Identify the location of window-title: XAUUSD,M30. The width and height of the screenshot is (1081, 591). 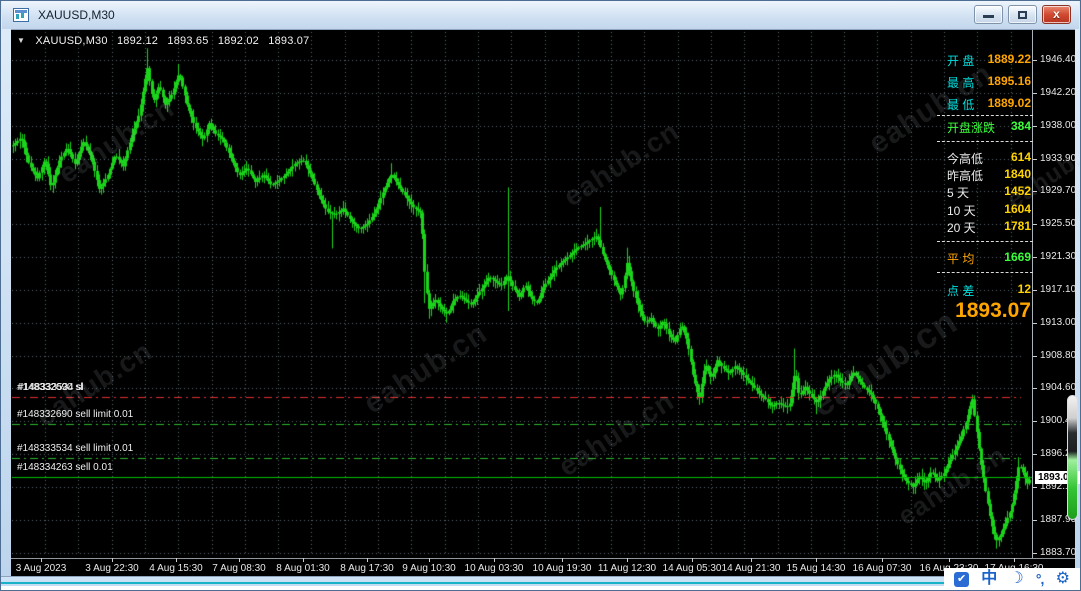
(76, 15).